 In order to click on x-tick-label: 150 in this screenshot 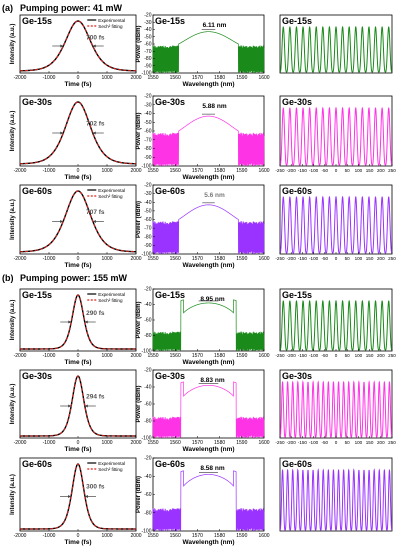, I will do `click(370, 170)`.